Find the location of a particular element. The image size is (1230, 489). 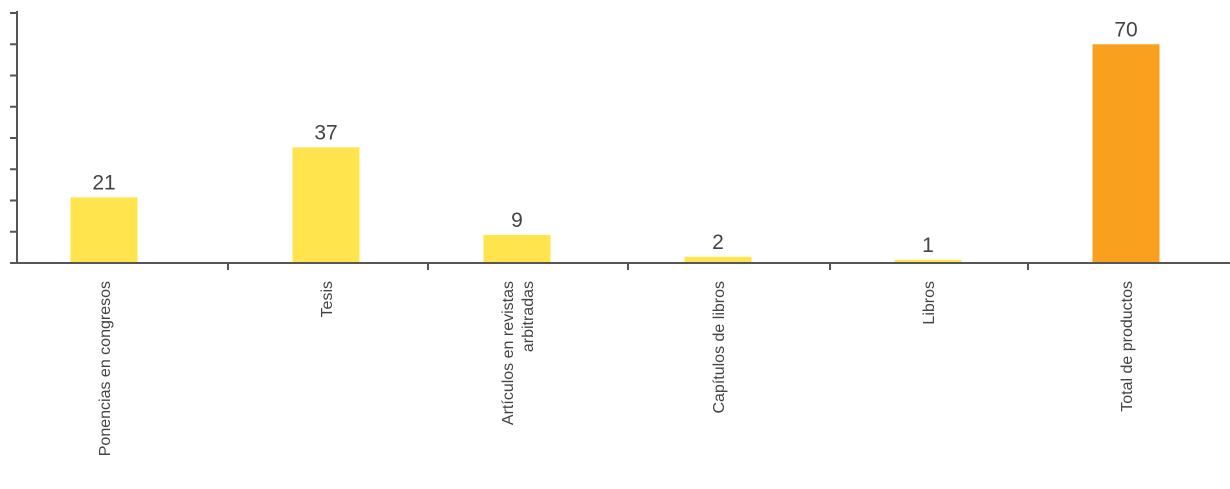

x-tick-label: Total de productos is located at coordinates (1127, 346).